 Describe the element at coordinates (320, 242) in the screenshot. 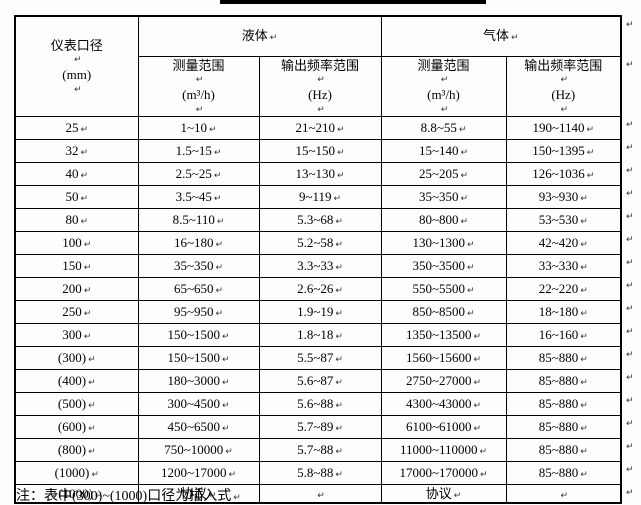

I see `liquid-freq-cell: 5.2~58 ↵` at that location.